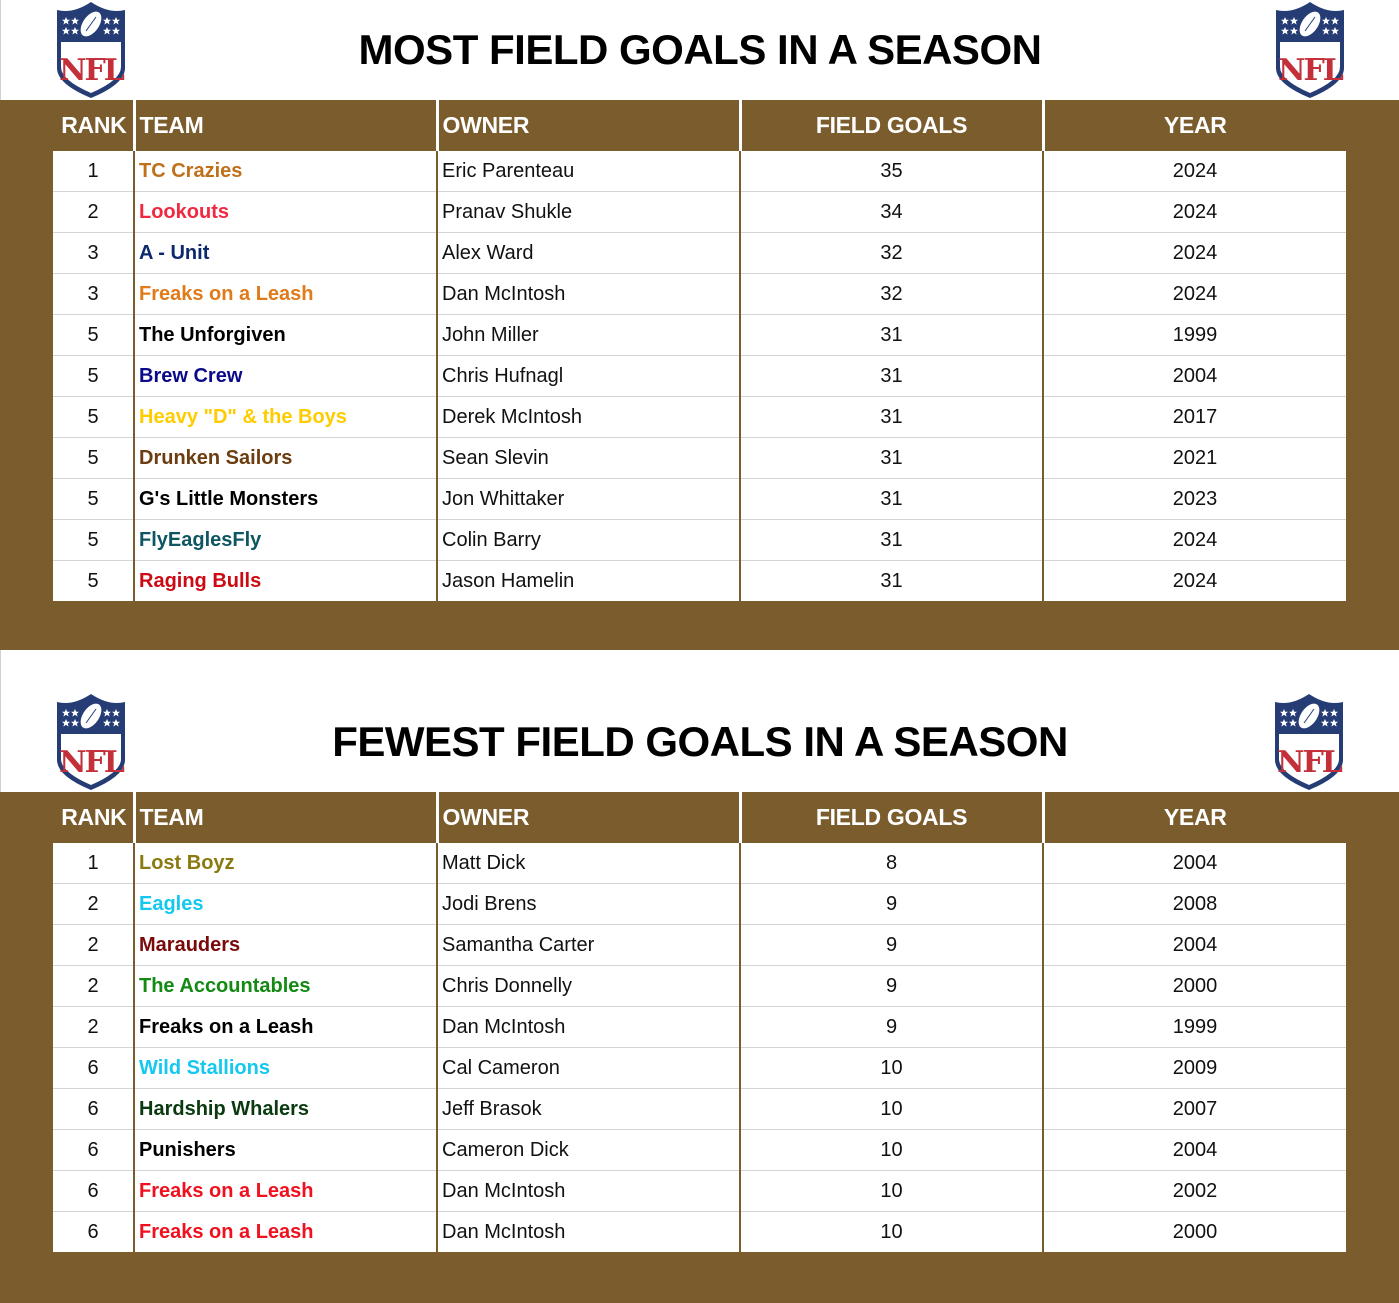 The width and height of the screenshot is (1399, 1303). I want to click on team-cell: Raging Bulls, so click(285, 580).